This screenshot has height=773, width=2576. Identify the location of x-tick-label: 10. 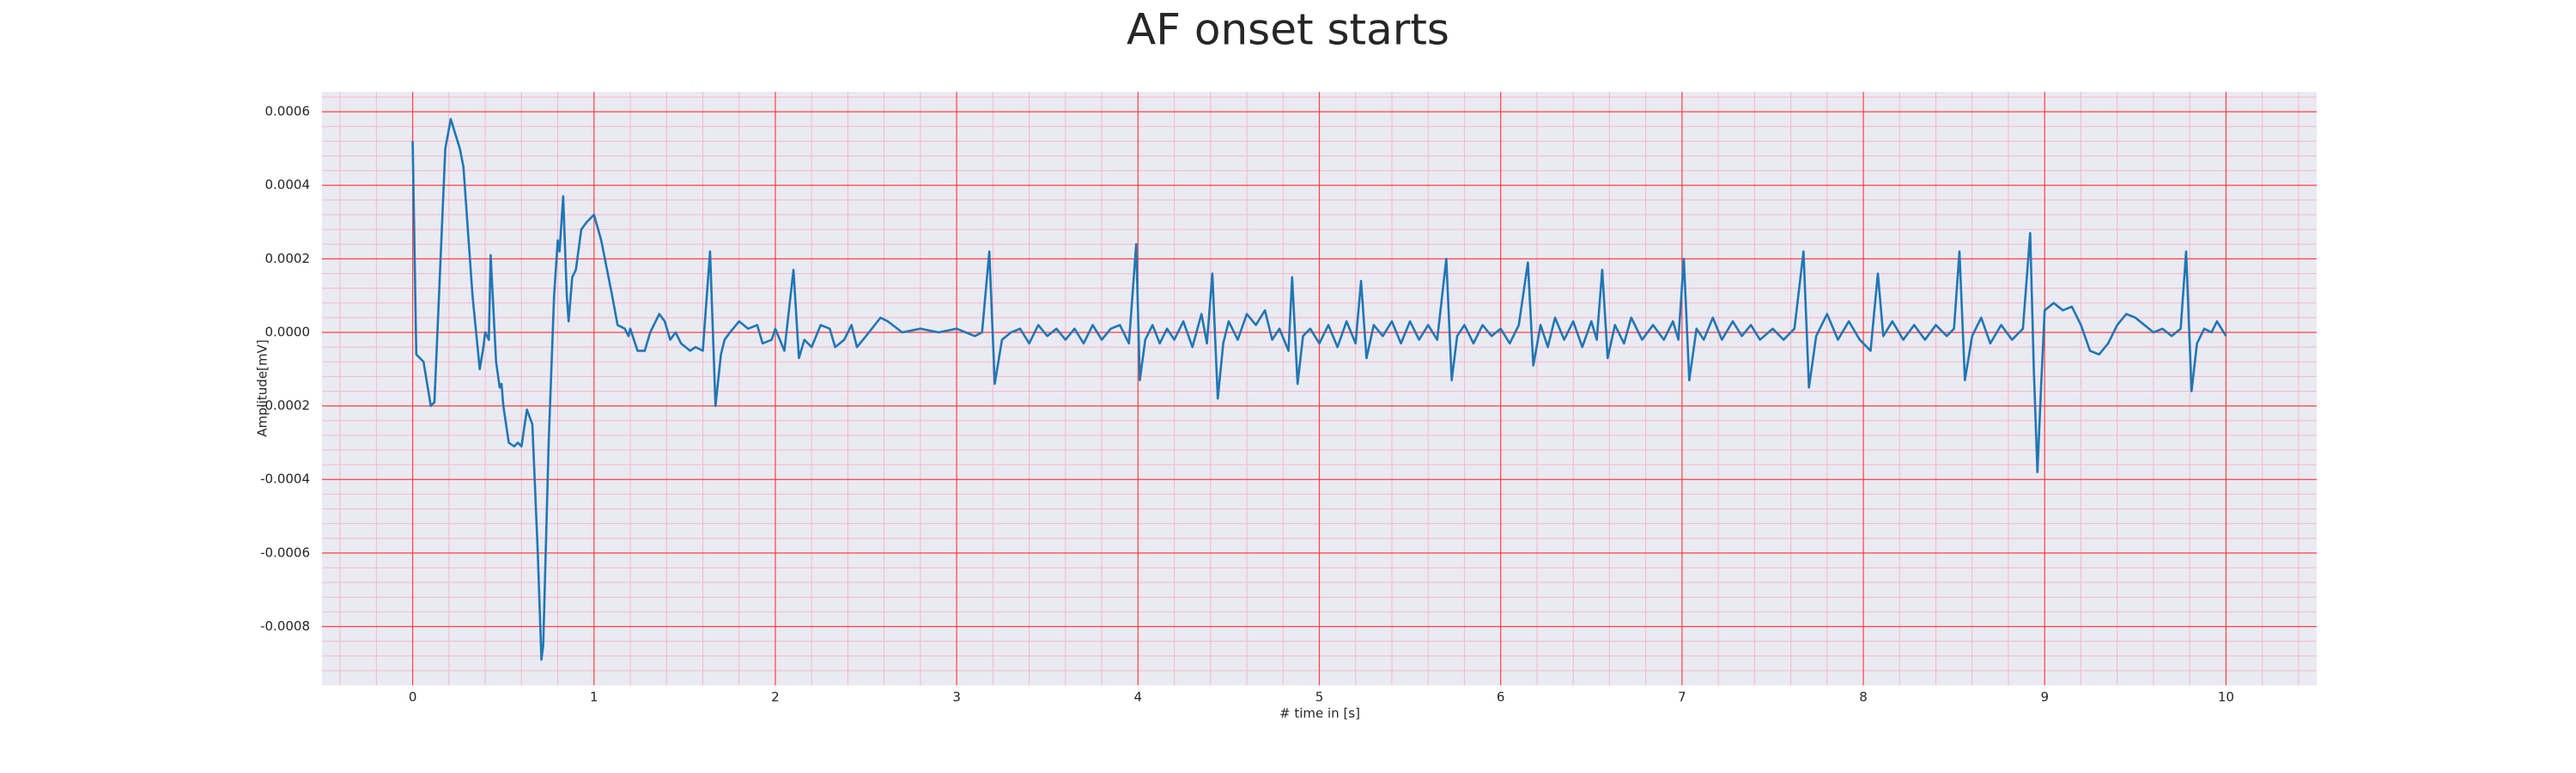
(2226, 697).